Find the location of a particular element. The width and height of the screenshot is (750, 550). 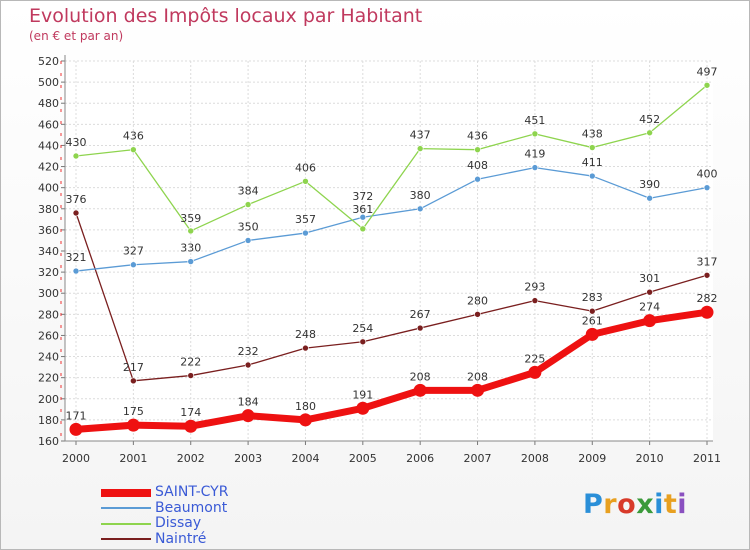

data-label: 267 is located at coordinates (420, 314).